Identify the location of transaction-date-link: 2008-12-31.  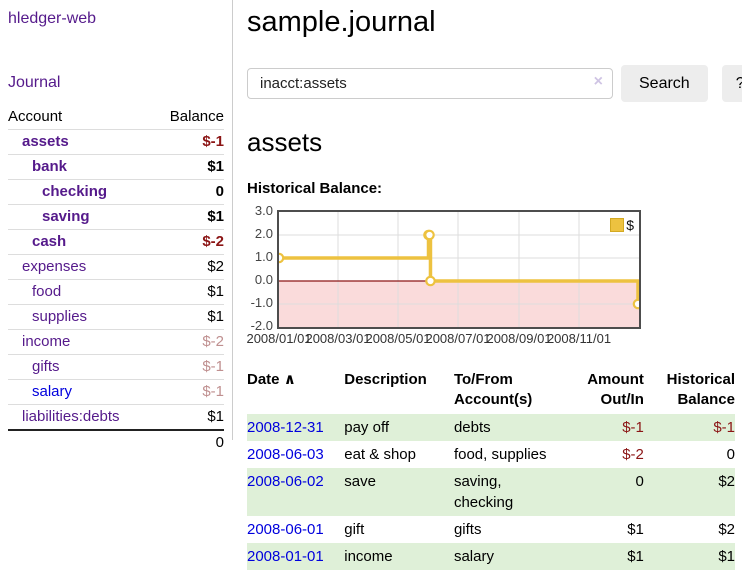
(285, 427).